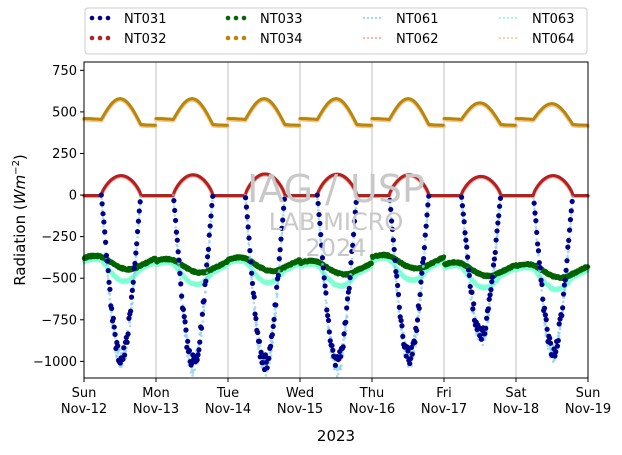  Describe the element at coordinates (145, 39) in the screenshot. I see `legend-label: NT032` at that location.